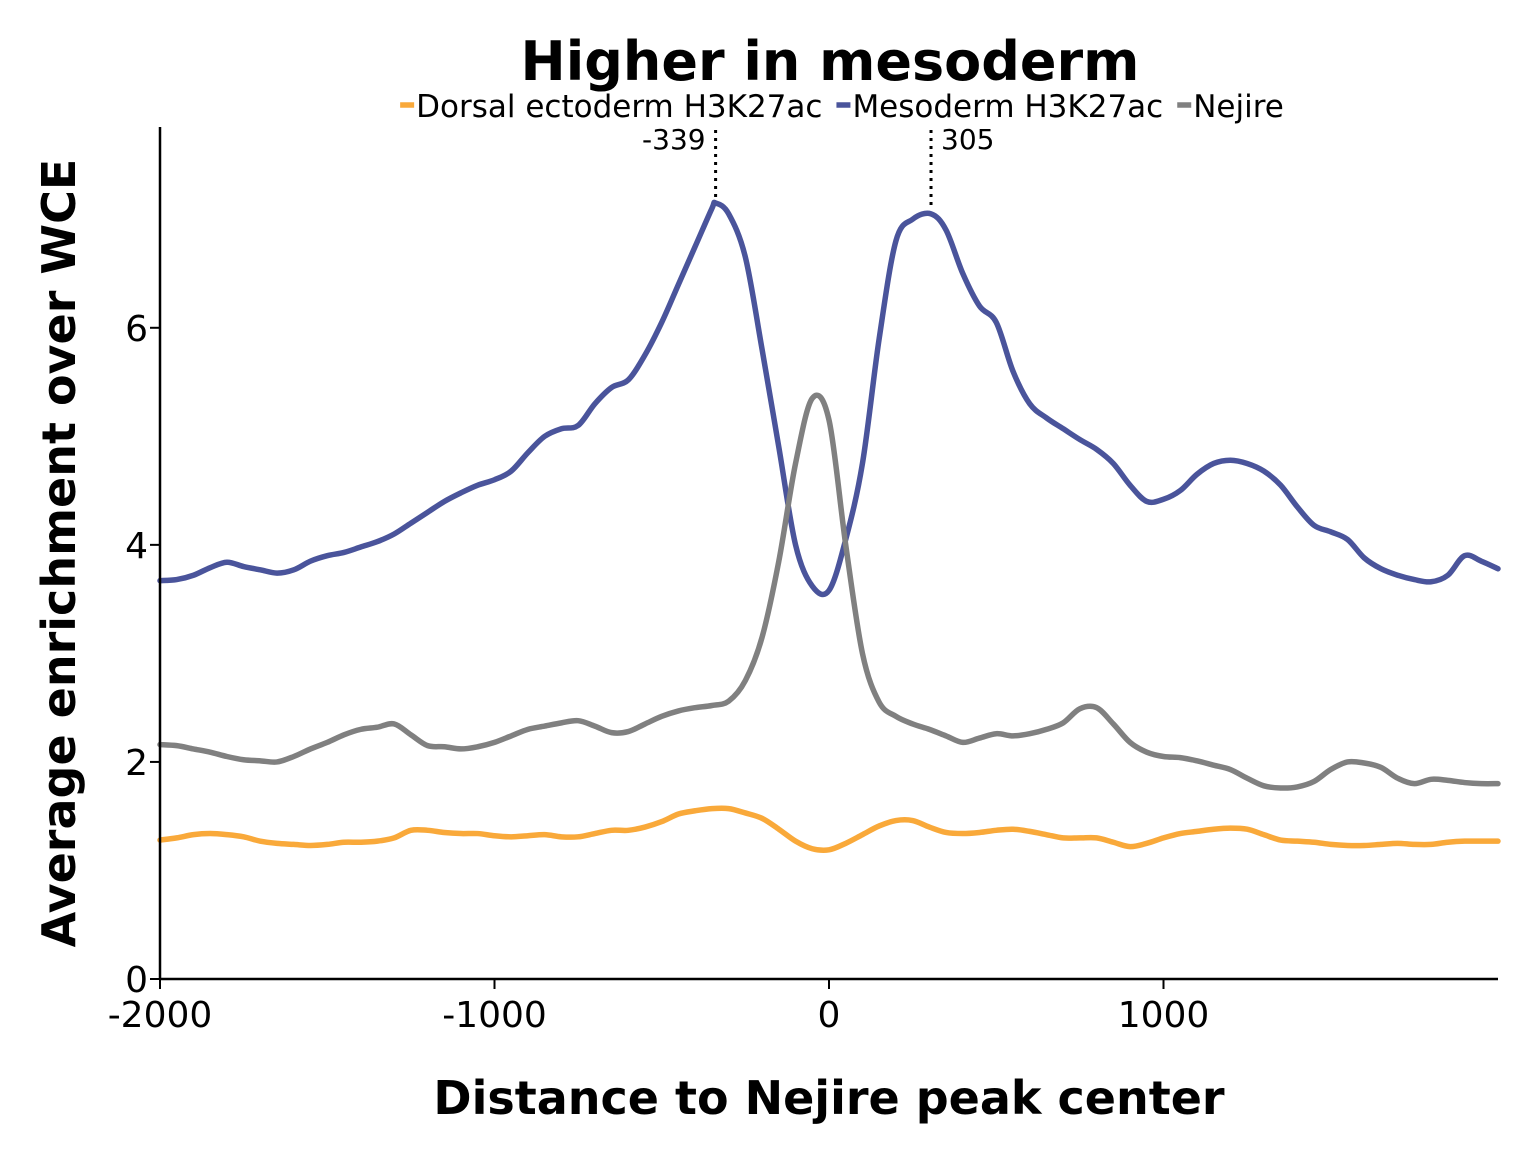 Image resolution: width=1536 pixels, height=1152 pixels. What do you see at coordinates (136, 980) in the screenshot?
I see `y-tick-label: 0` at bounding box center [136, 980].